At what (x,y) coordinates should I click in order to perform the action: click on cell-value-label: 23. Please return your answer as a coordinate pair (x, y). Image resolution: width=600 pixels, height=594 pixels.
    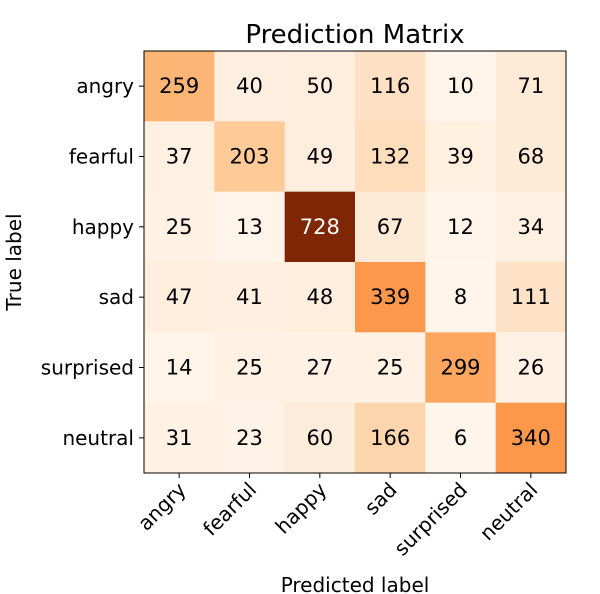
    Looking at the image, I should click on (249, 438).